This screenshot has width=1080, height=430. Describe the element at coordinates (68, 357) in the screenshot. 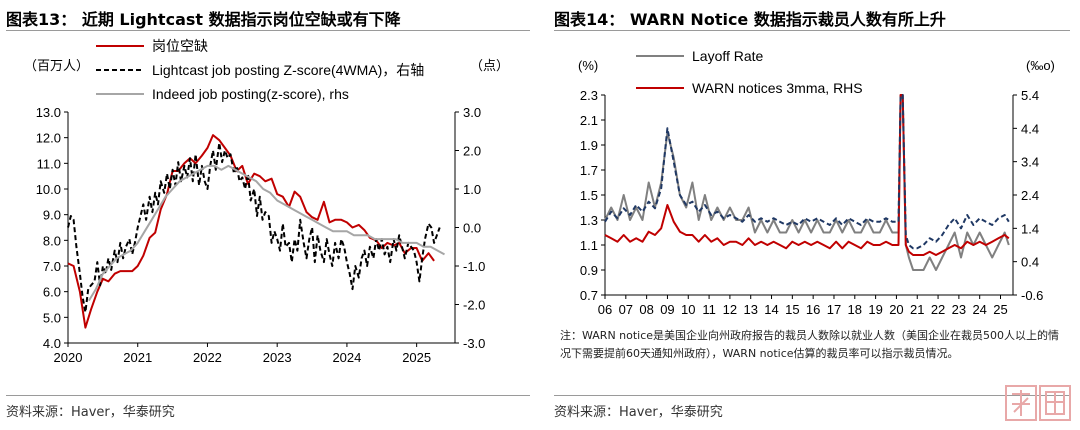

I see `x-tick-label: 2020` at that location.